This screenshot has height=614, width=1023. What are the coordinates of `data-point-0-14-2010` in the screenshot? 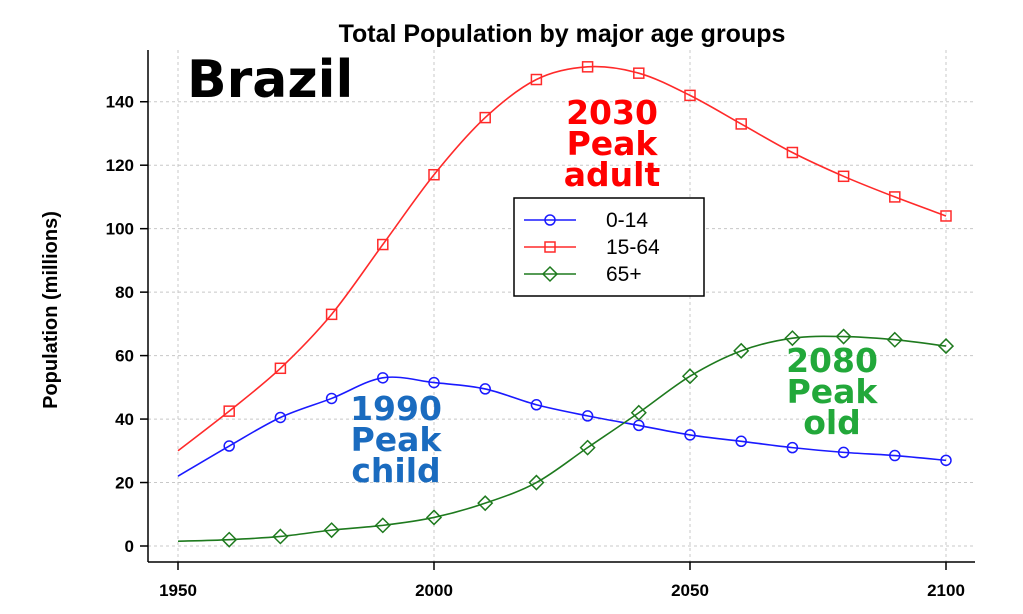 It's located at (485, 389).